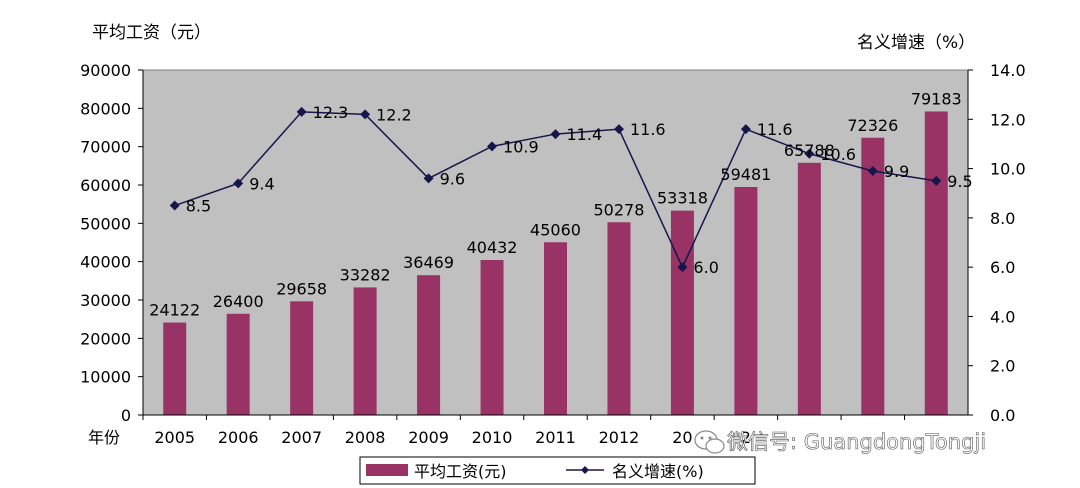 The height and width of the screenshot is (488, 1080). Describe the element at coordinates (658, 471) in the screenshot. I see `legend-line-label: 名义增速(%)` at that location.